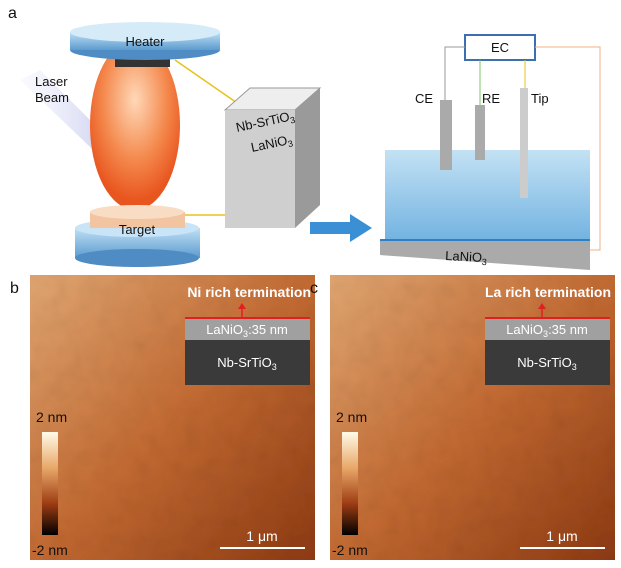 The image size is (621, 568). What do you see at coordinates (12, 13) in the screenshot?
I see `panel-label: a` at bounding box center [12, 13].